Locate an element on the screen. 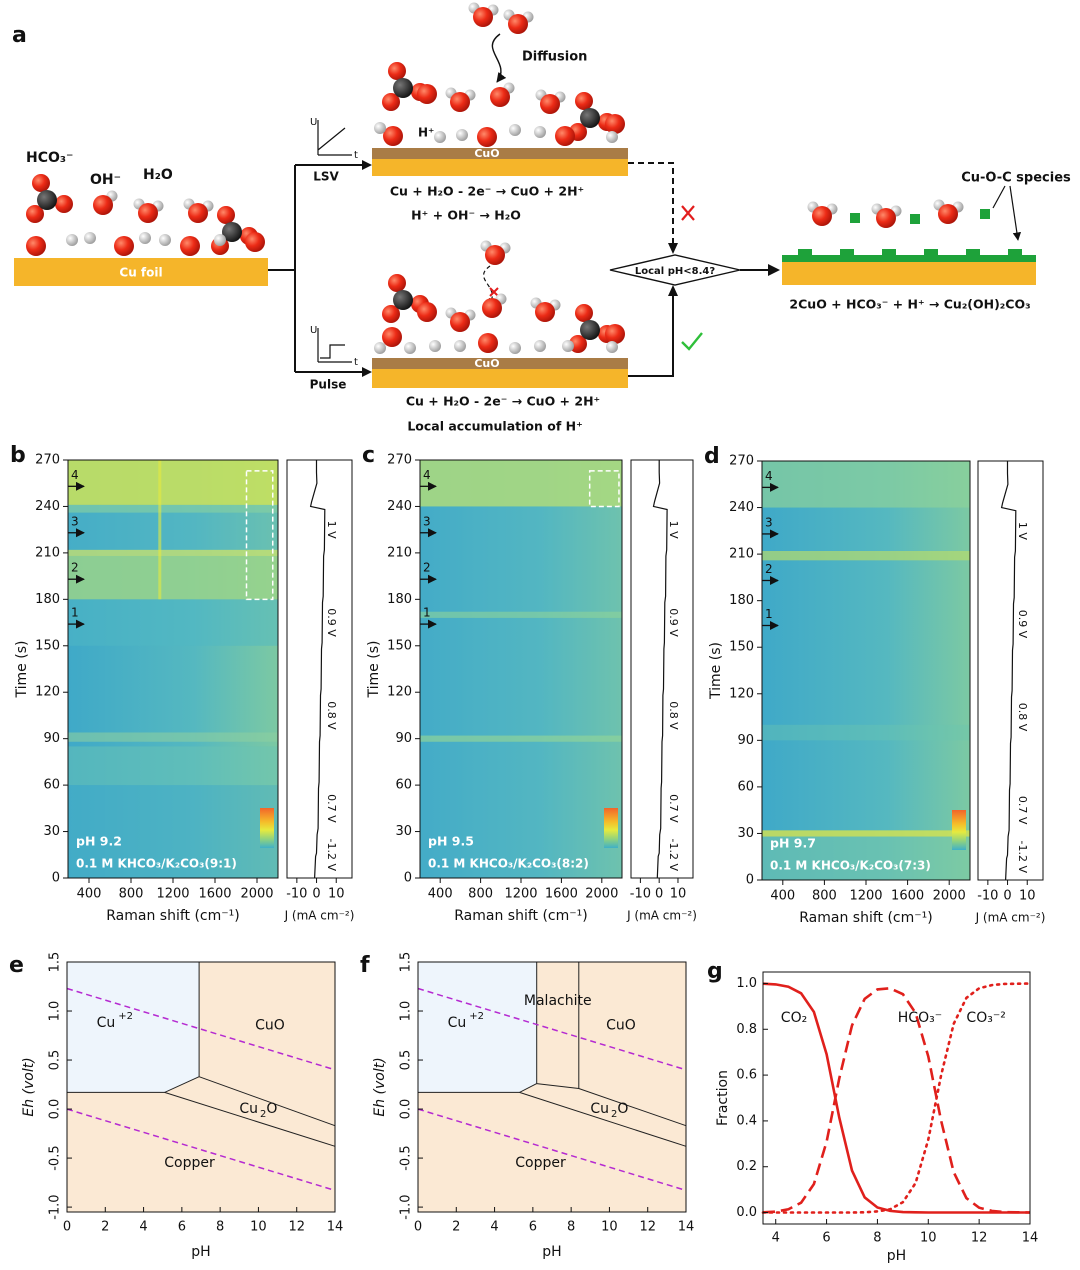 Image resolution: width=1080 pixels, height=1270 pixels. equation: H⁺ + OH⁻ → H₂O is located at coordinates (466, 215).